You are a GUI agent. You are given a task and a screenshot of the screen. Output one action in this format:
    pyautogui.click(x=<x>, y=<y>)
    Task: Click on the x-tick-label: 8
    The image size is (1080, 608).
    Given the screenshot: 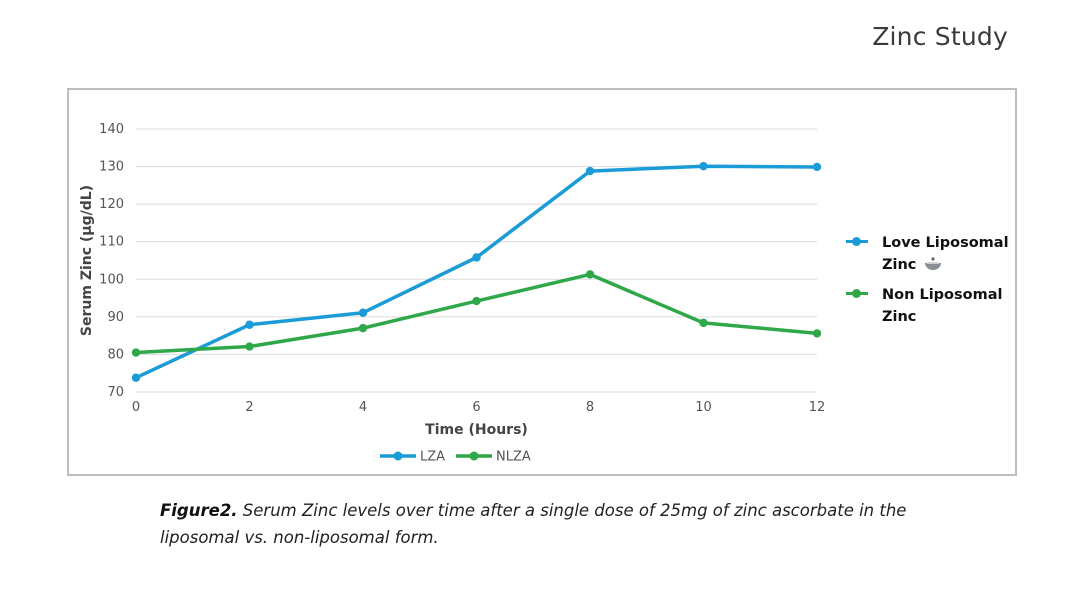 What is the action you would take?
    pyautogui.click(x=590, y=407)
    